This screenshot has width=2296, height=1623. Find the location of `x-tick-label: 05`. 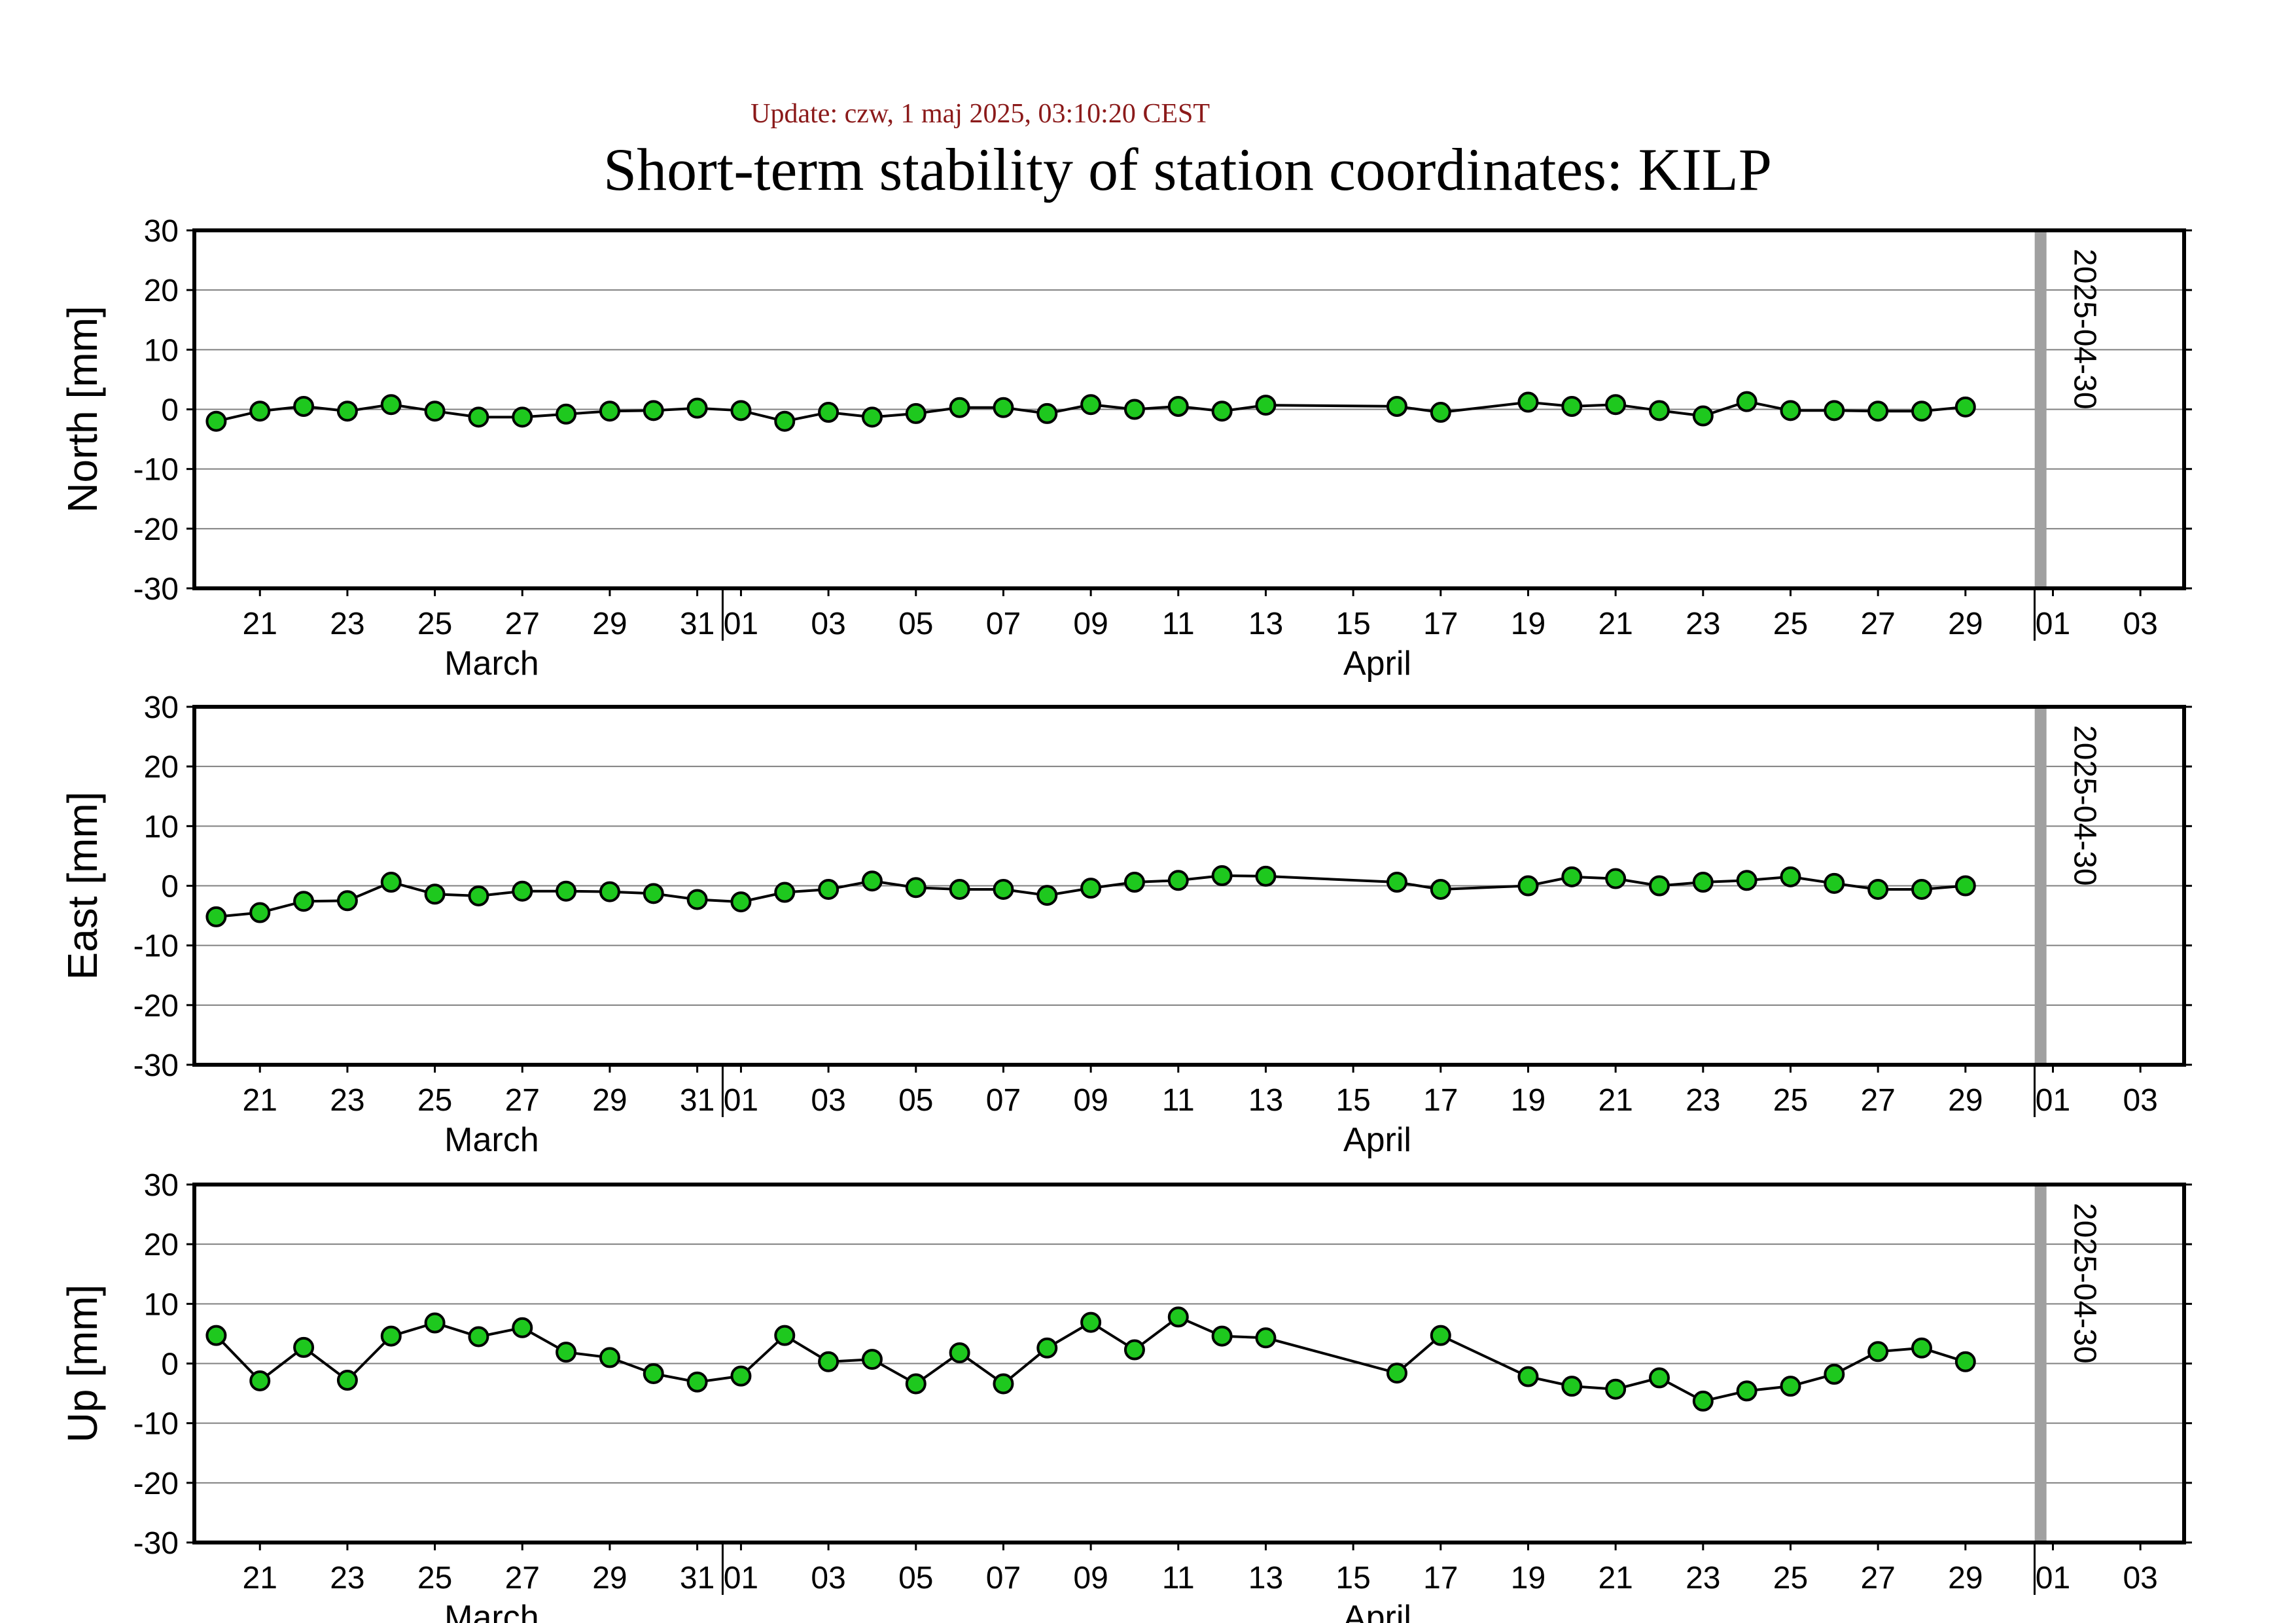

x-tick-label: 05 is located at coordinates (915, 1578).